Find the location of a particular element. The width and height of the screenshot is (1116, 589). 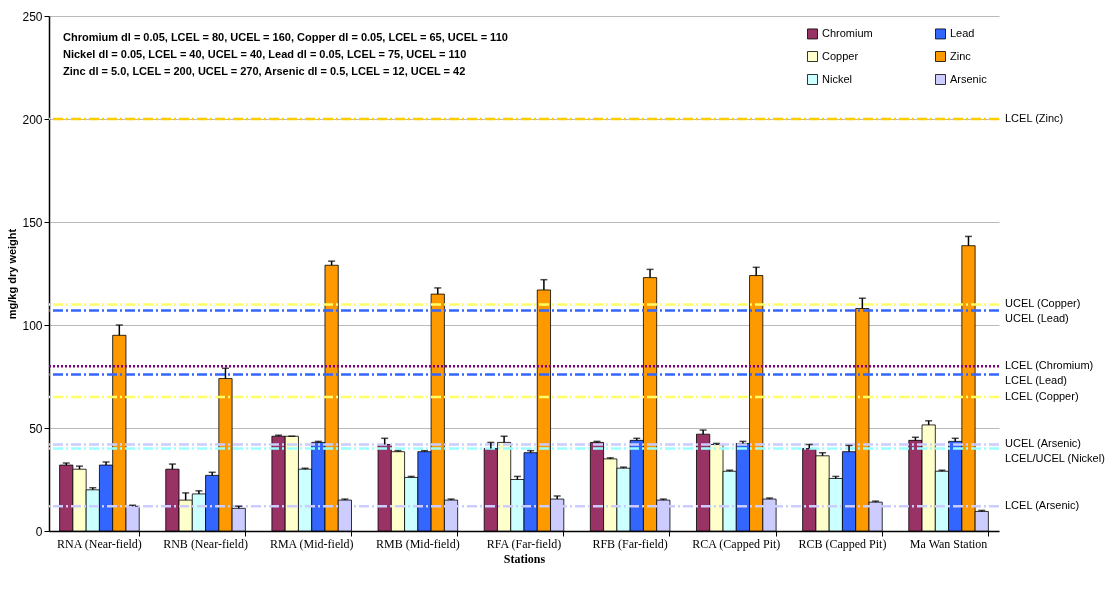

x-tick-label: RCA (Capped Pit) is located at coordinates (736, 543).